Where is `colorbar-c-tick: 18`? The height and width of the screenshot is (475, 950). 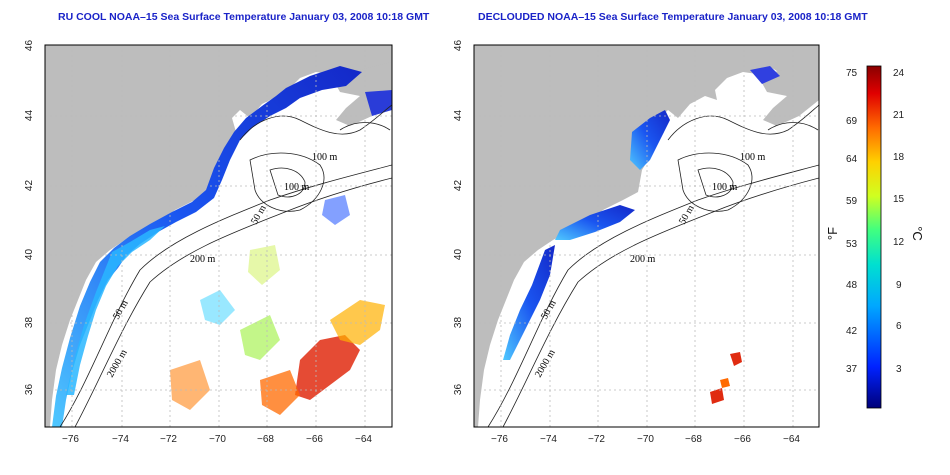 colorbar-c-tick: 18 is located at coordinates (899, 157).